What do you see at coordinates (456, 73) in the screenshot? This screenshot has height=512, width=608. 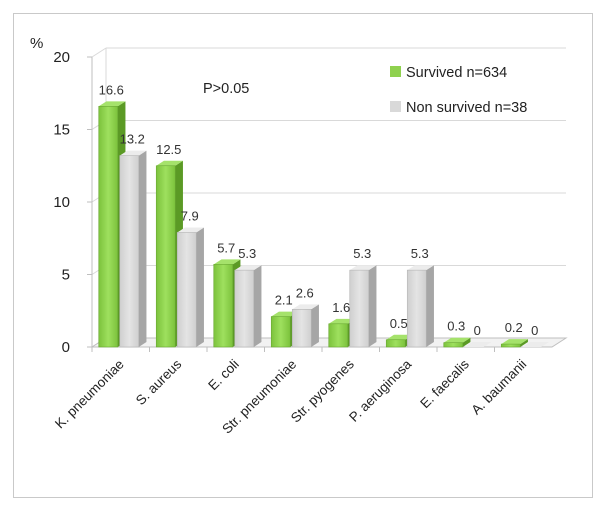 I see `legend-label: Survived n=634` at bounding box center [456, 73].